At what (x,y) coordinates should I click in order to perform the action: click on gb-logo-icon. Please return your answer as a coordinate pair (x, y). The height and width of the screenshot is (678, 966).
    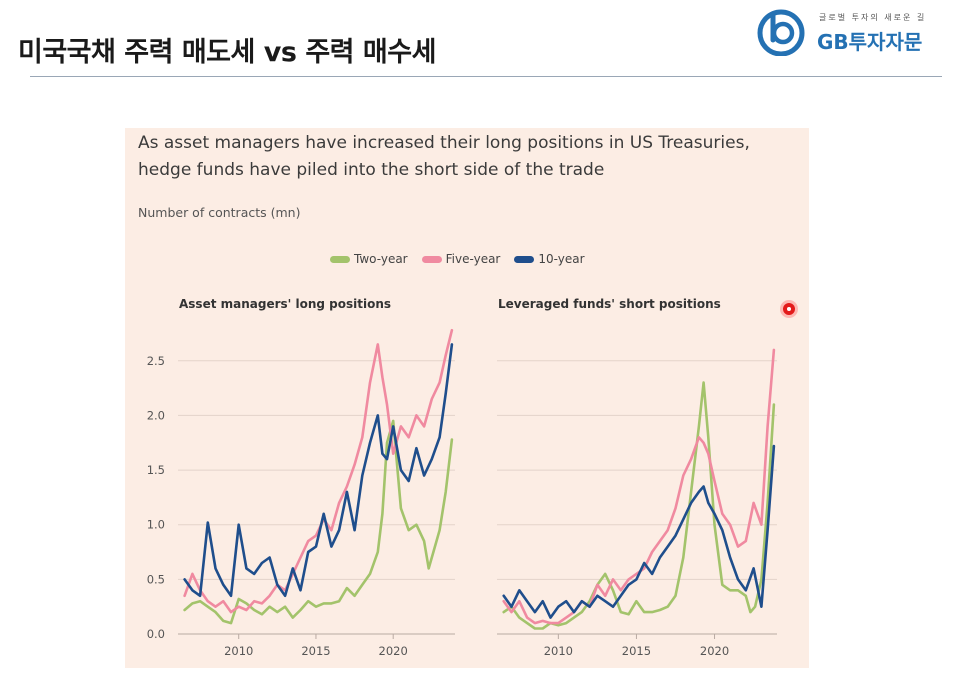
    Looking at the image, I should click on (781, 32).